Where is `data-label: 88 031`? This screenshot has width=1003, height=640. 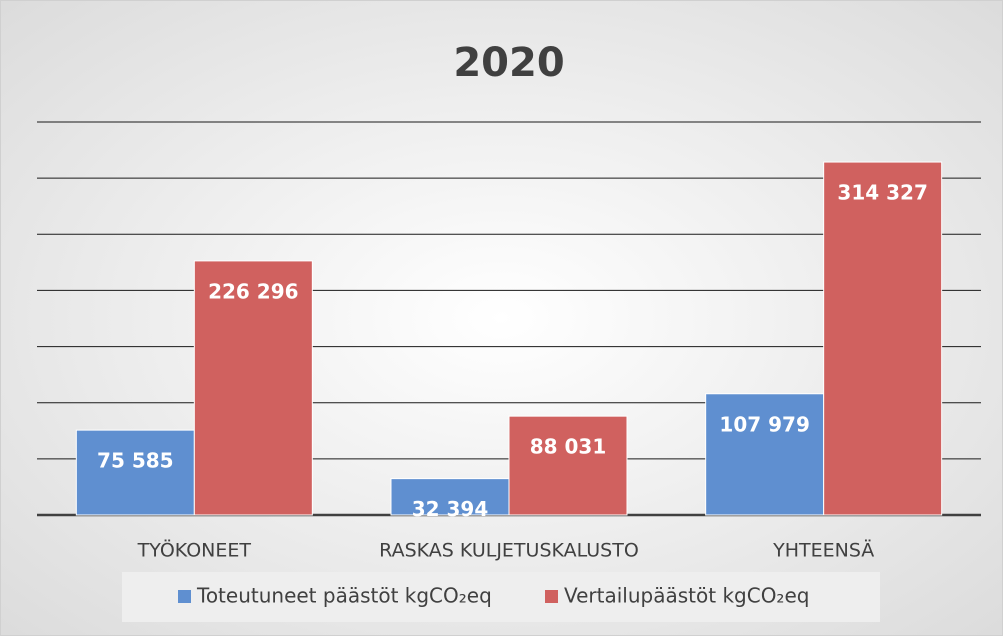
data-label: 88 031 is located at coordinates (568, 447).